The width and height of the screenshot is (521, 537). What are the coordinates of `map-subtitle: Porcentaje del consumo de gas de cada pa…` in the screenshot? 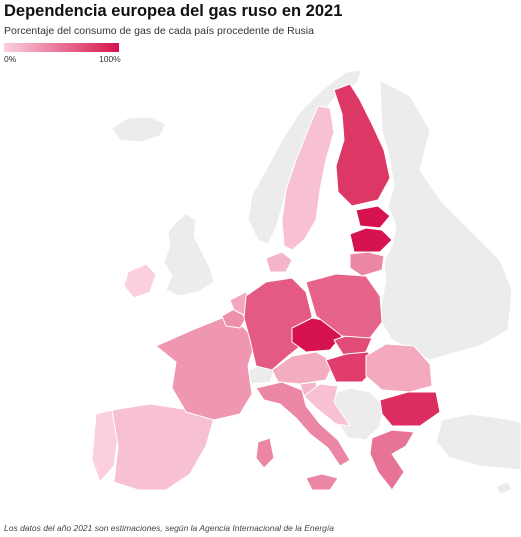 It's located at (159, 31).